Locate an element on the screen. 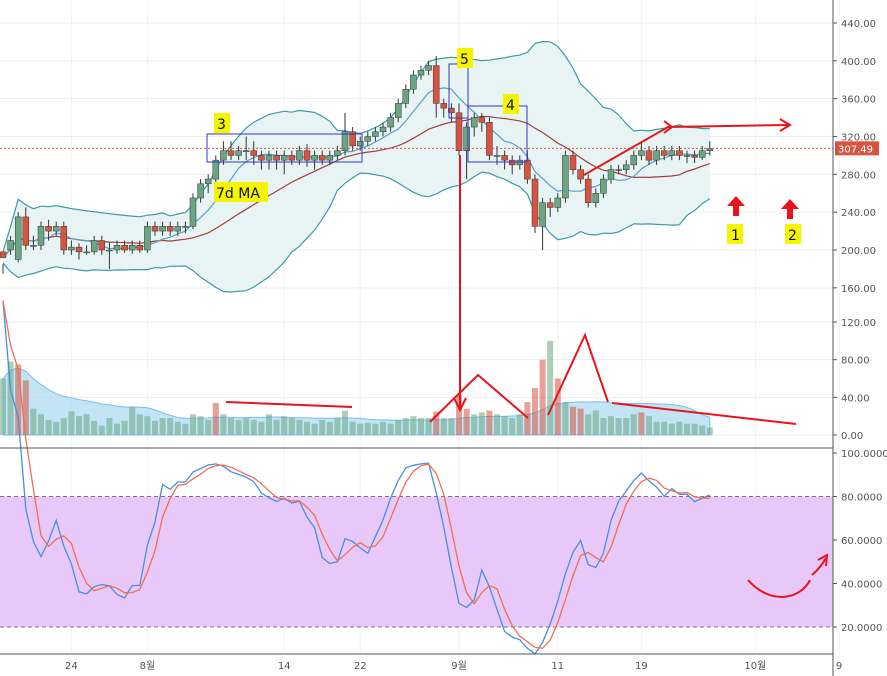 The height and width of the screenshot is (676, 887). volume-tick-label: 40.00 is located at coordinates (855, 398).